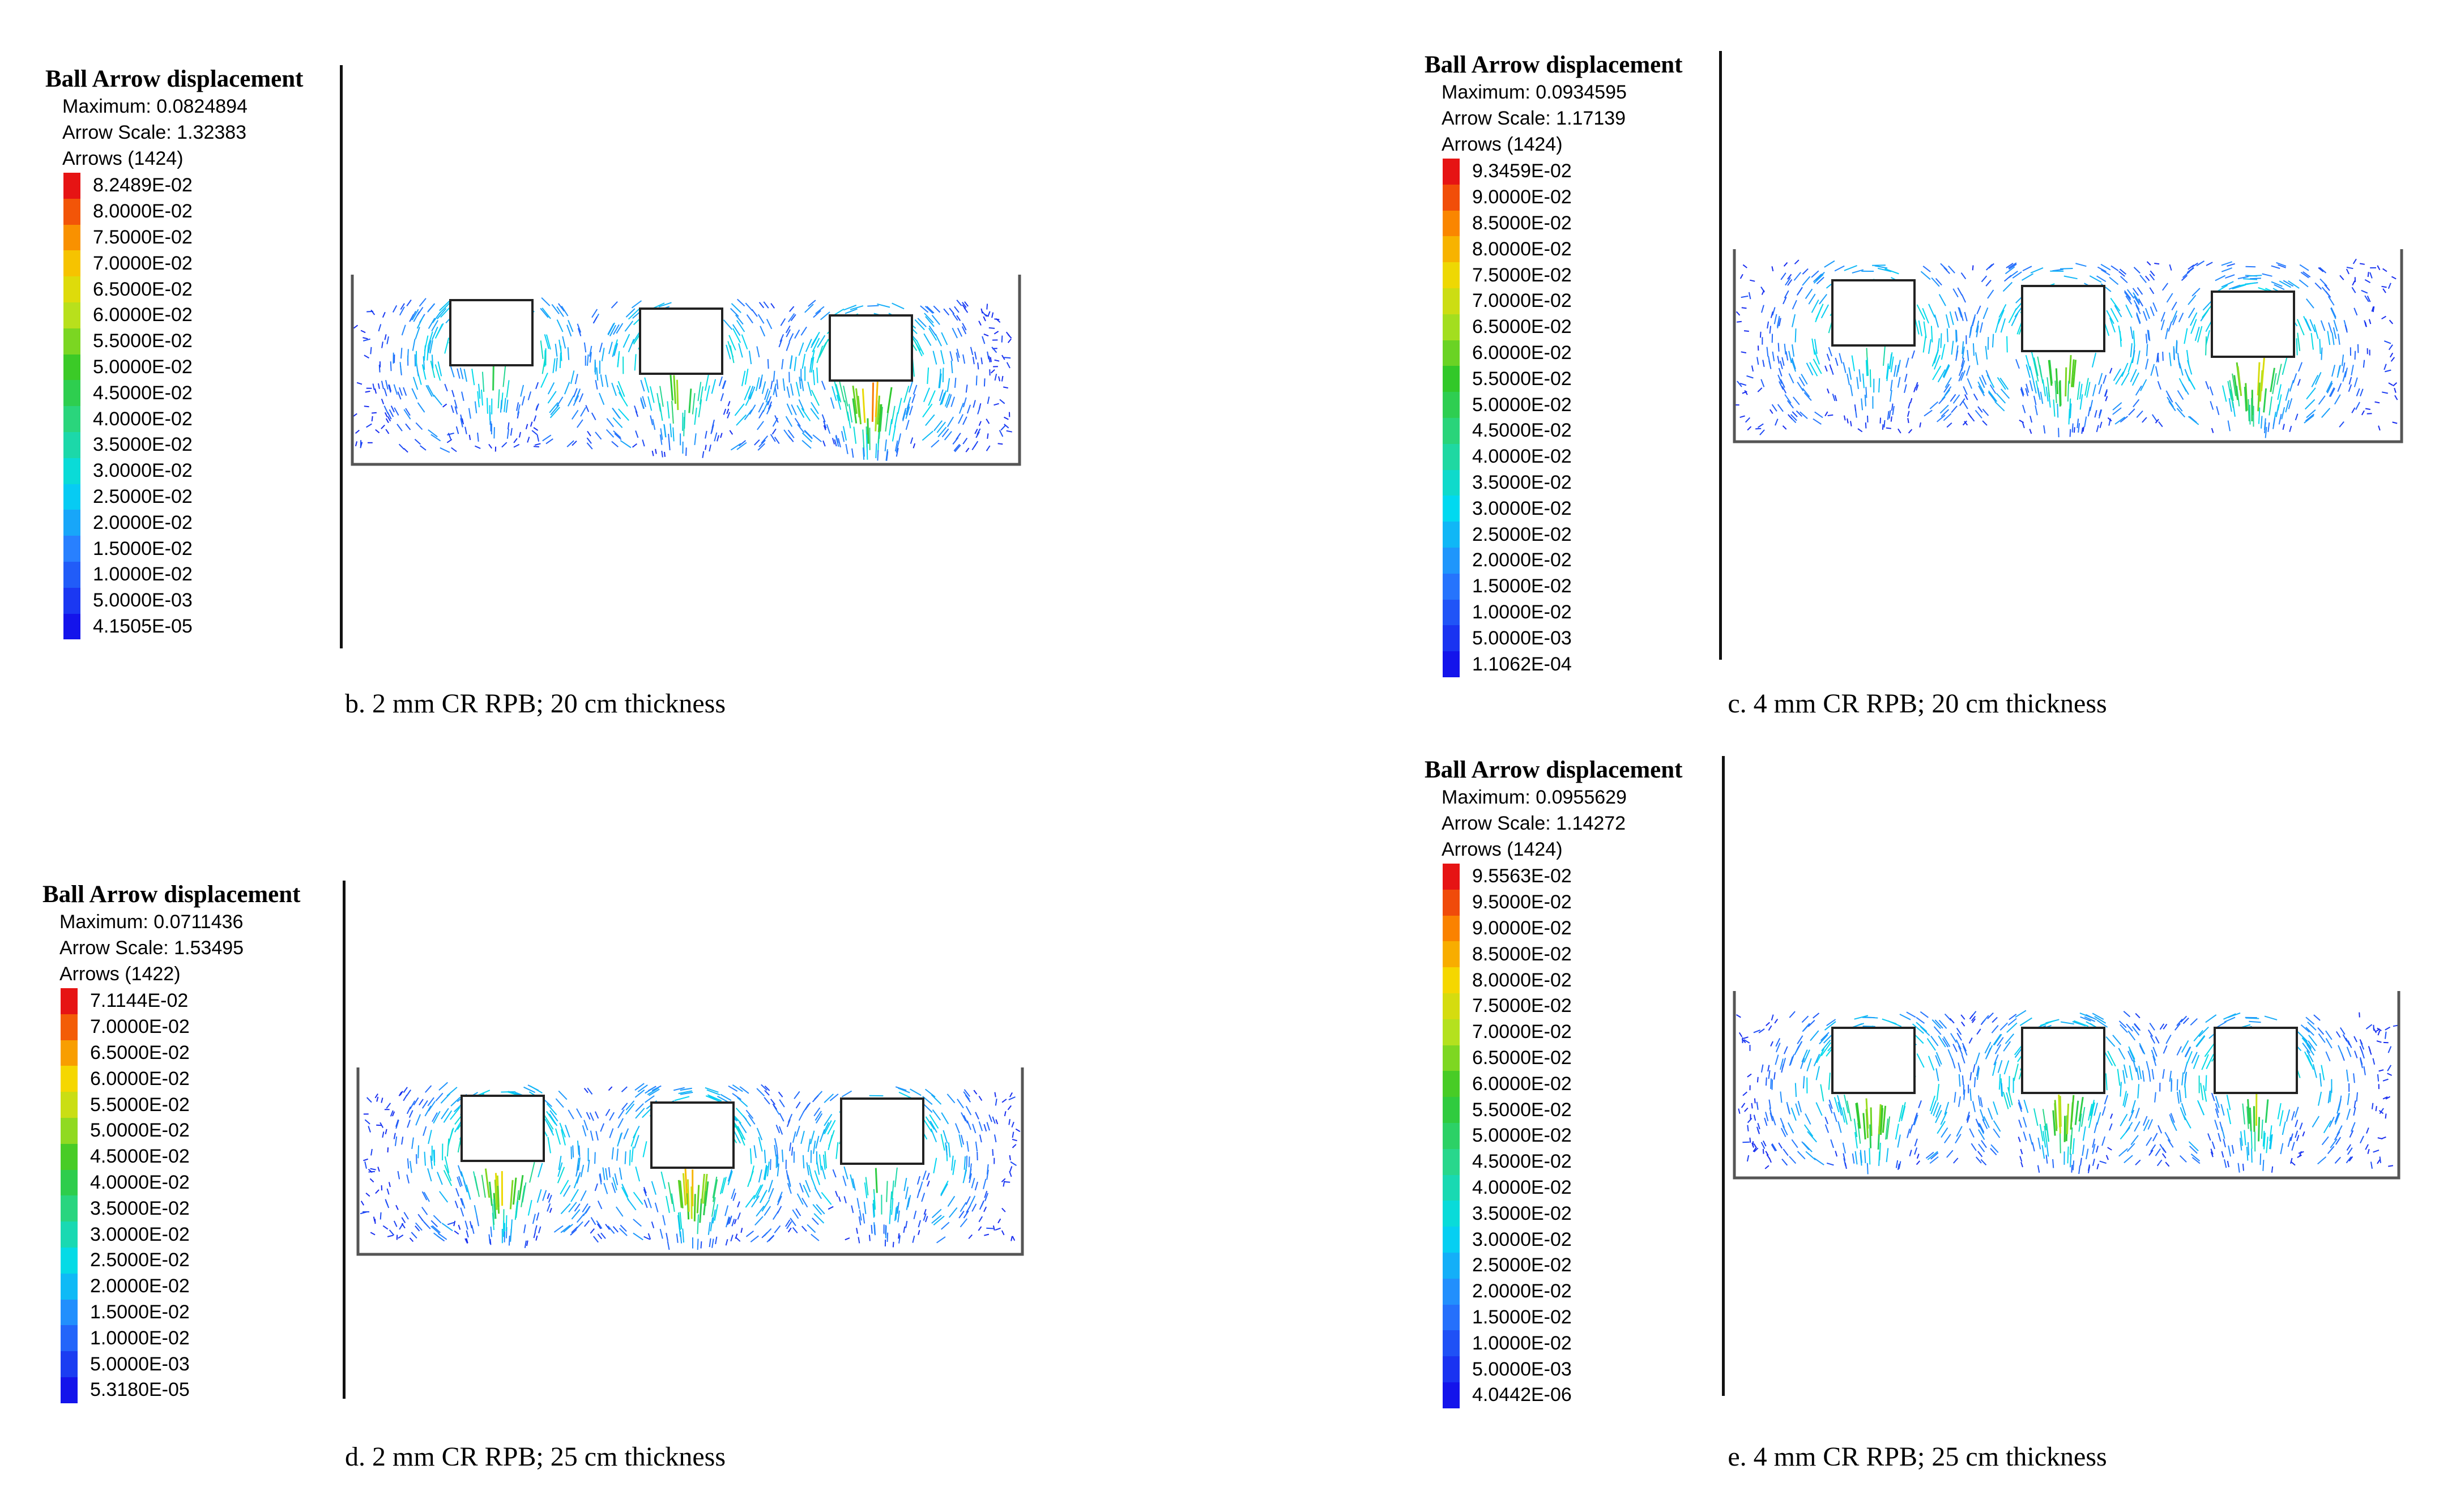 This screenshot has width=2439, height=1512. I want to click on scale-label: 5.0000E-03, so click(1522, 638).